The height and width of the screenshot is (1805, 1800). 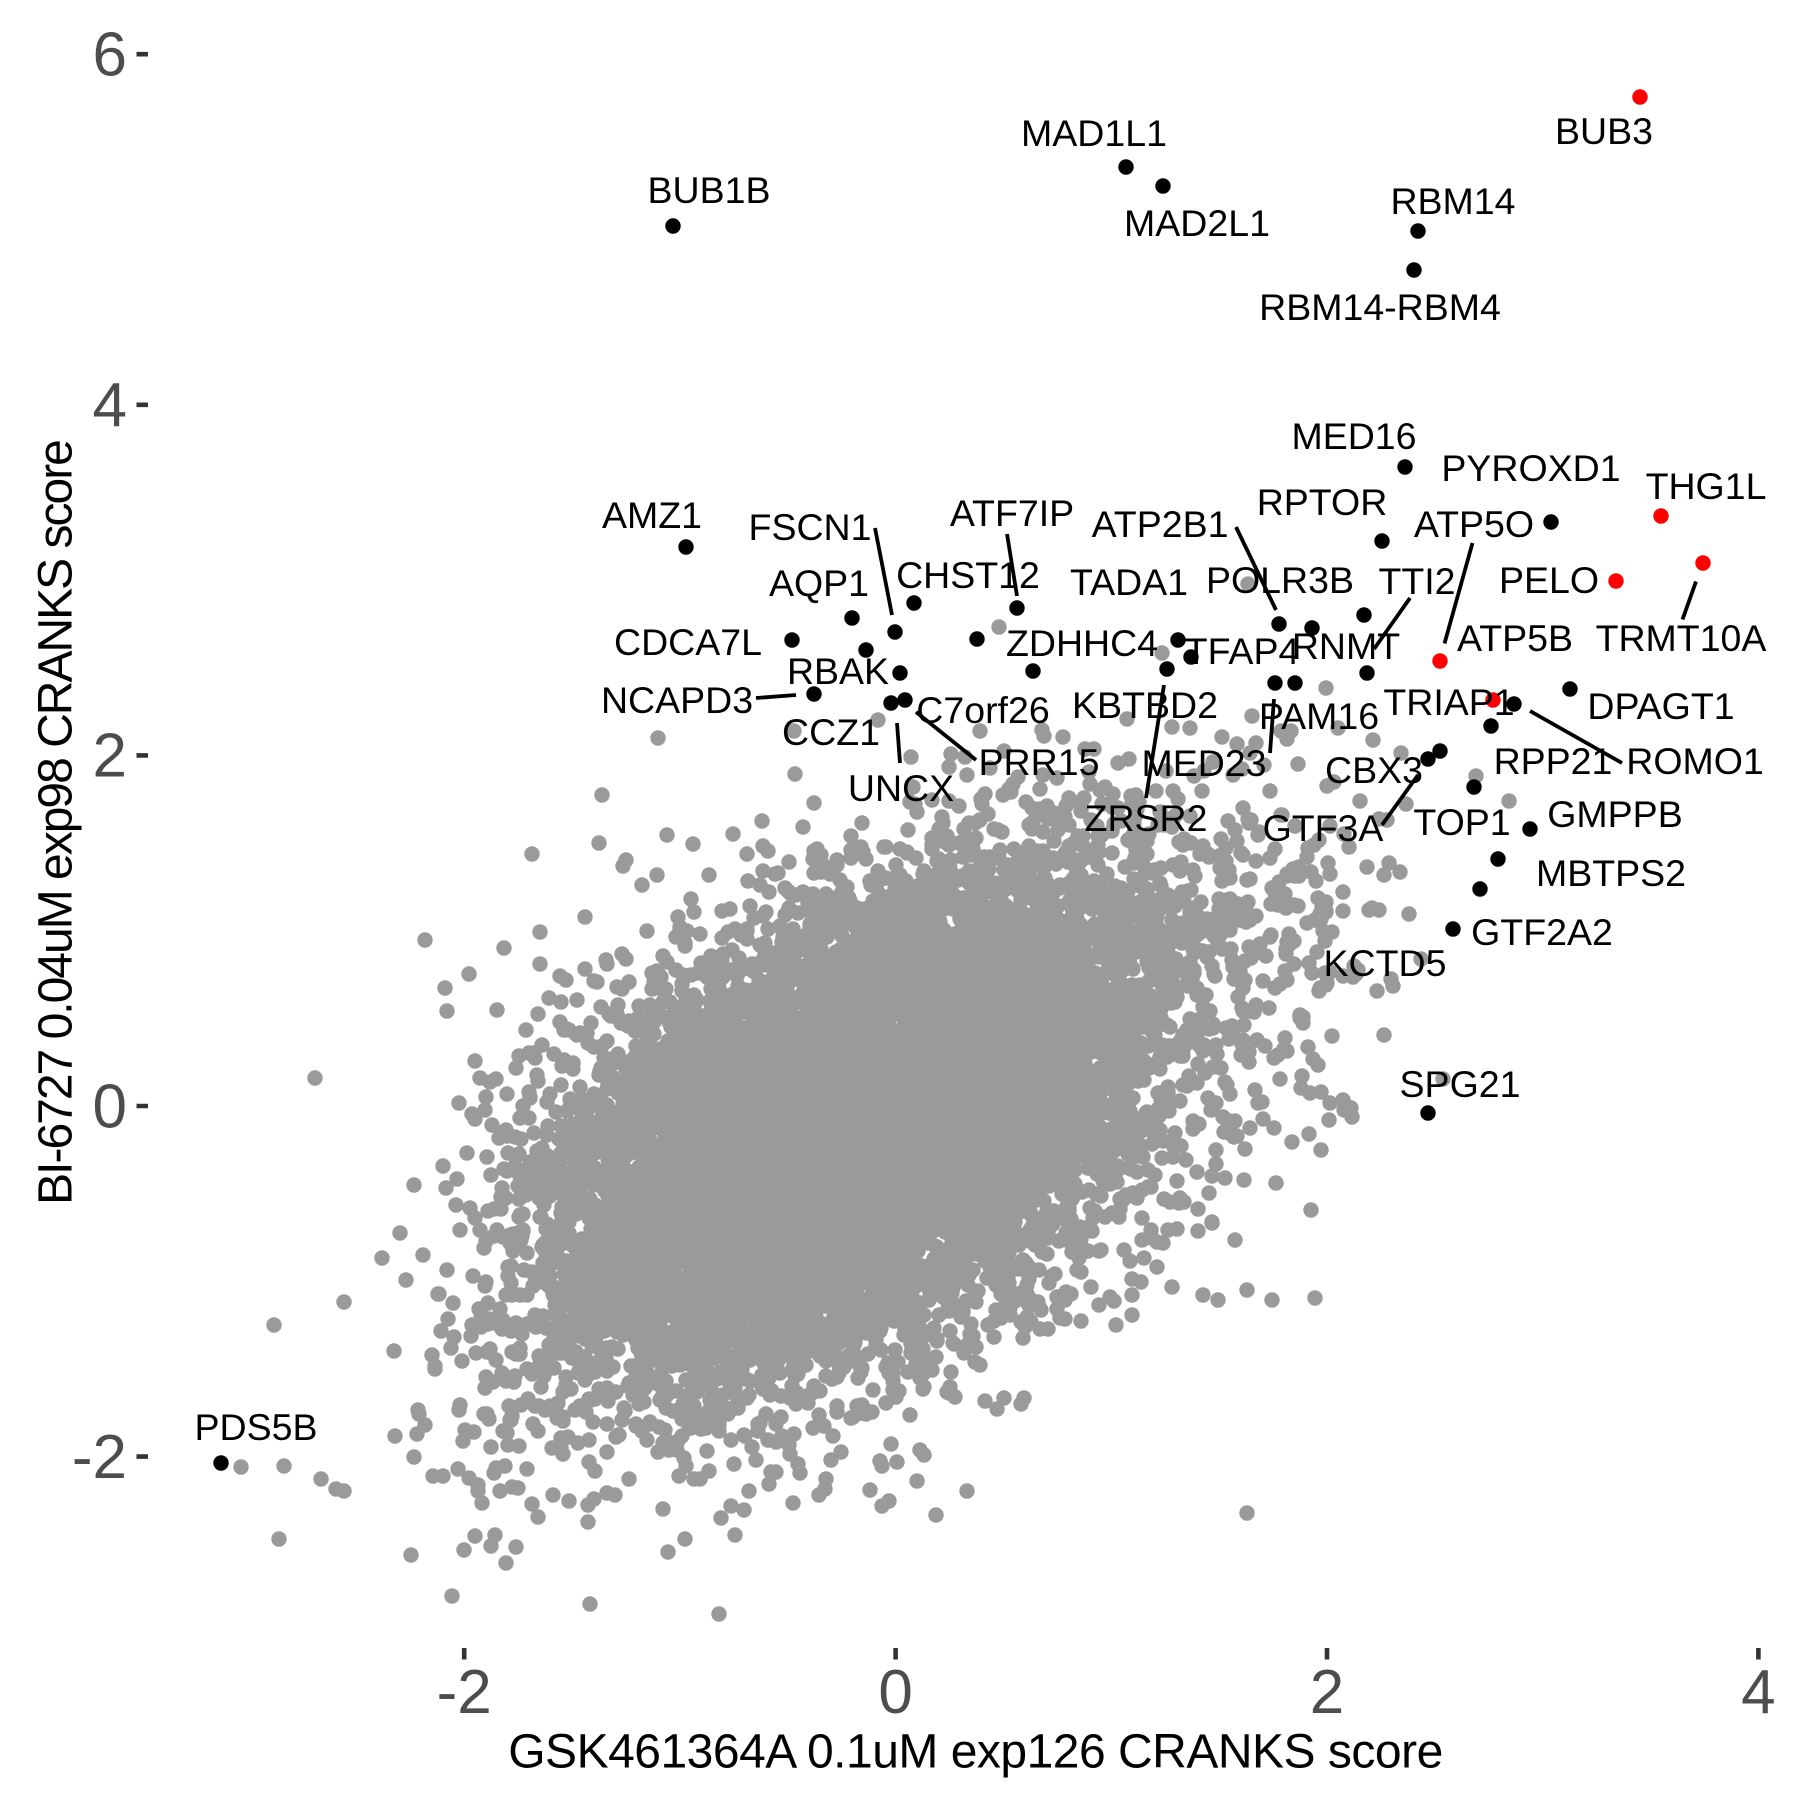 I want to click on svg-text: TOP1, so click(x=1461, y=822).